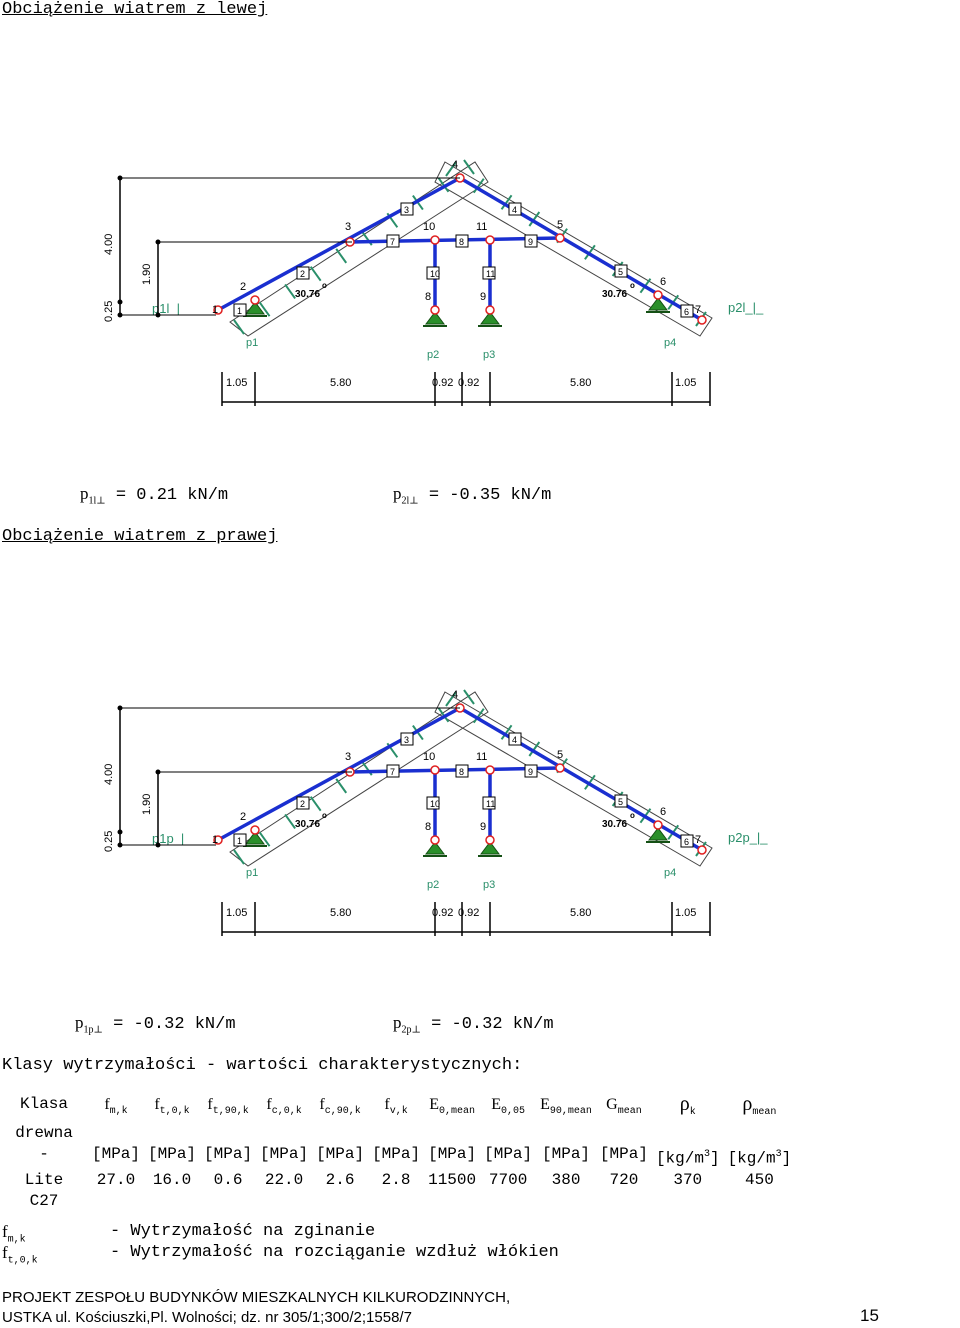 Image resolution: width=960 pixels, height=1328 pixels. What do you see at coordinates (686, 842) in the screenshot?
I see `member-number: 6` at bounding box center [686, 842].